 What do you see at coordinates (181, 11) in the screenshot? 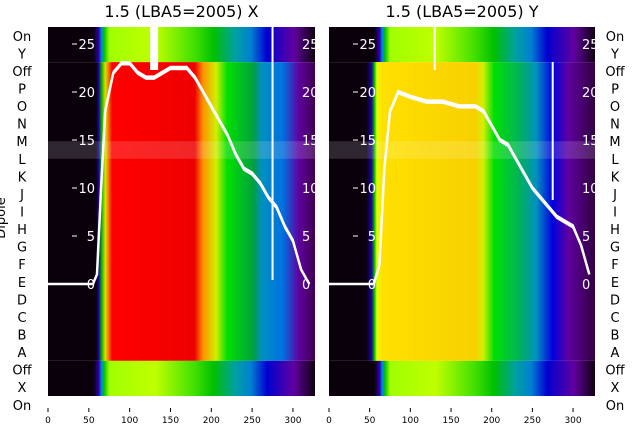
I see `panel-title: 1.5 (LBA5=2005) X` at bounding box center [181, 11].